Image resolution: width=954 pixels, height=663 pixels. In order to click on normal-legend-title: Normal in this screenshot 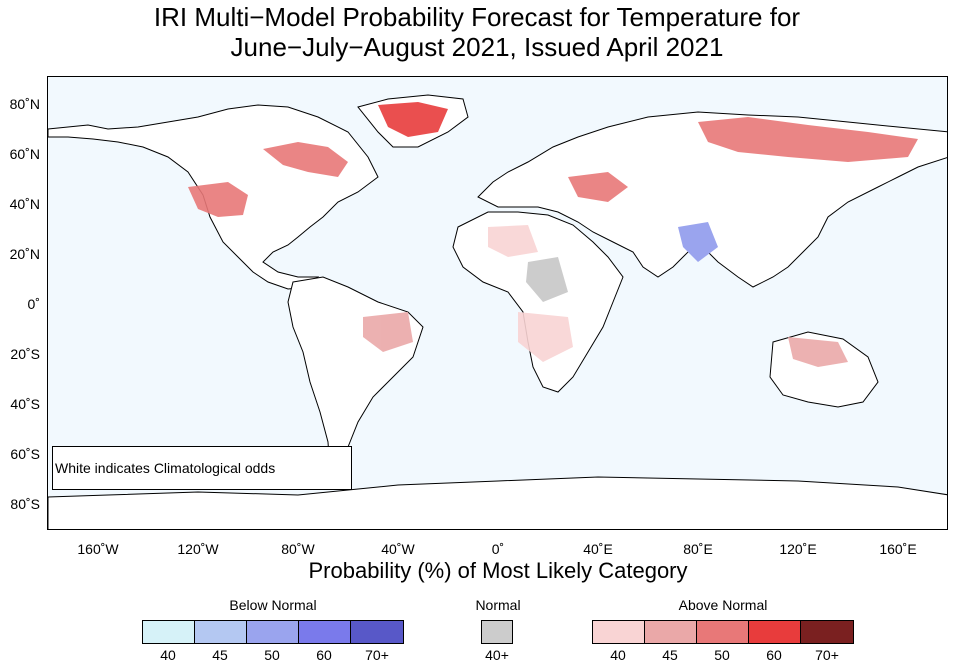, I will do `click(498, 605)`.